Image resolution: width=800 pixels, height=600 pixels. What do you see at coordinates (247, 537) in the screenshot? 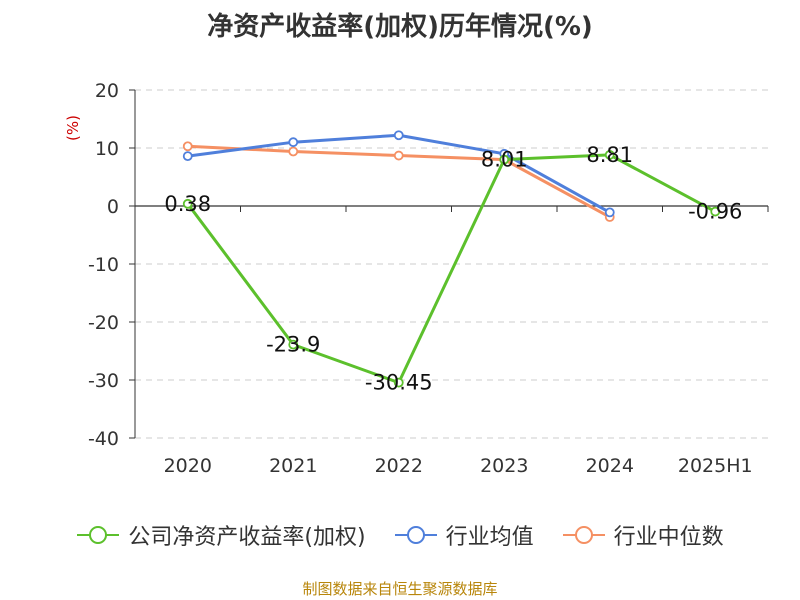
I see `legend-label: 公司净资产收益率(加权)` at bounding box center [247, 537].